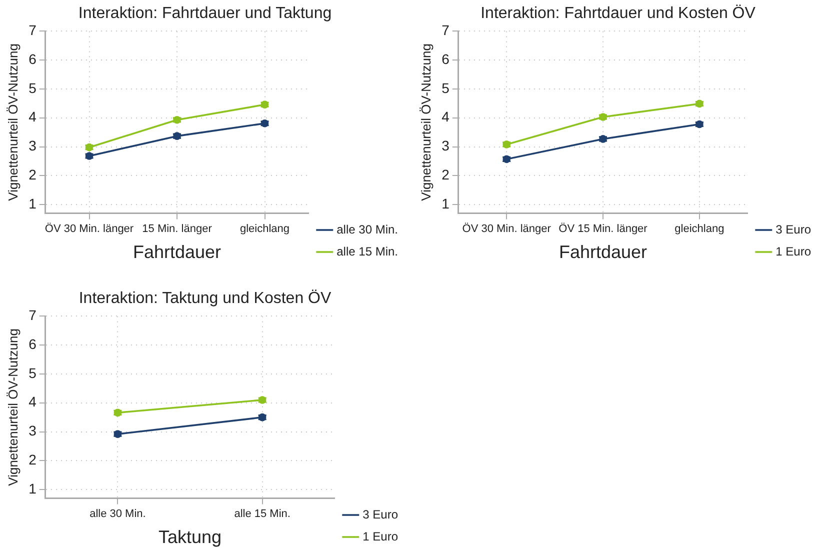  Describe the element at coordinates (205, 13) in the screenshot. I see `chart-title: Interaktion: Fahrtdauer und Taktung` at that location.